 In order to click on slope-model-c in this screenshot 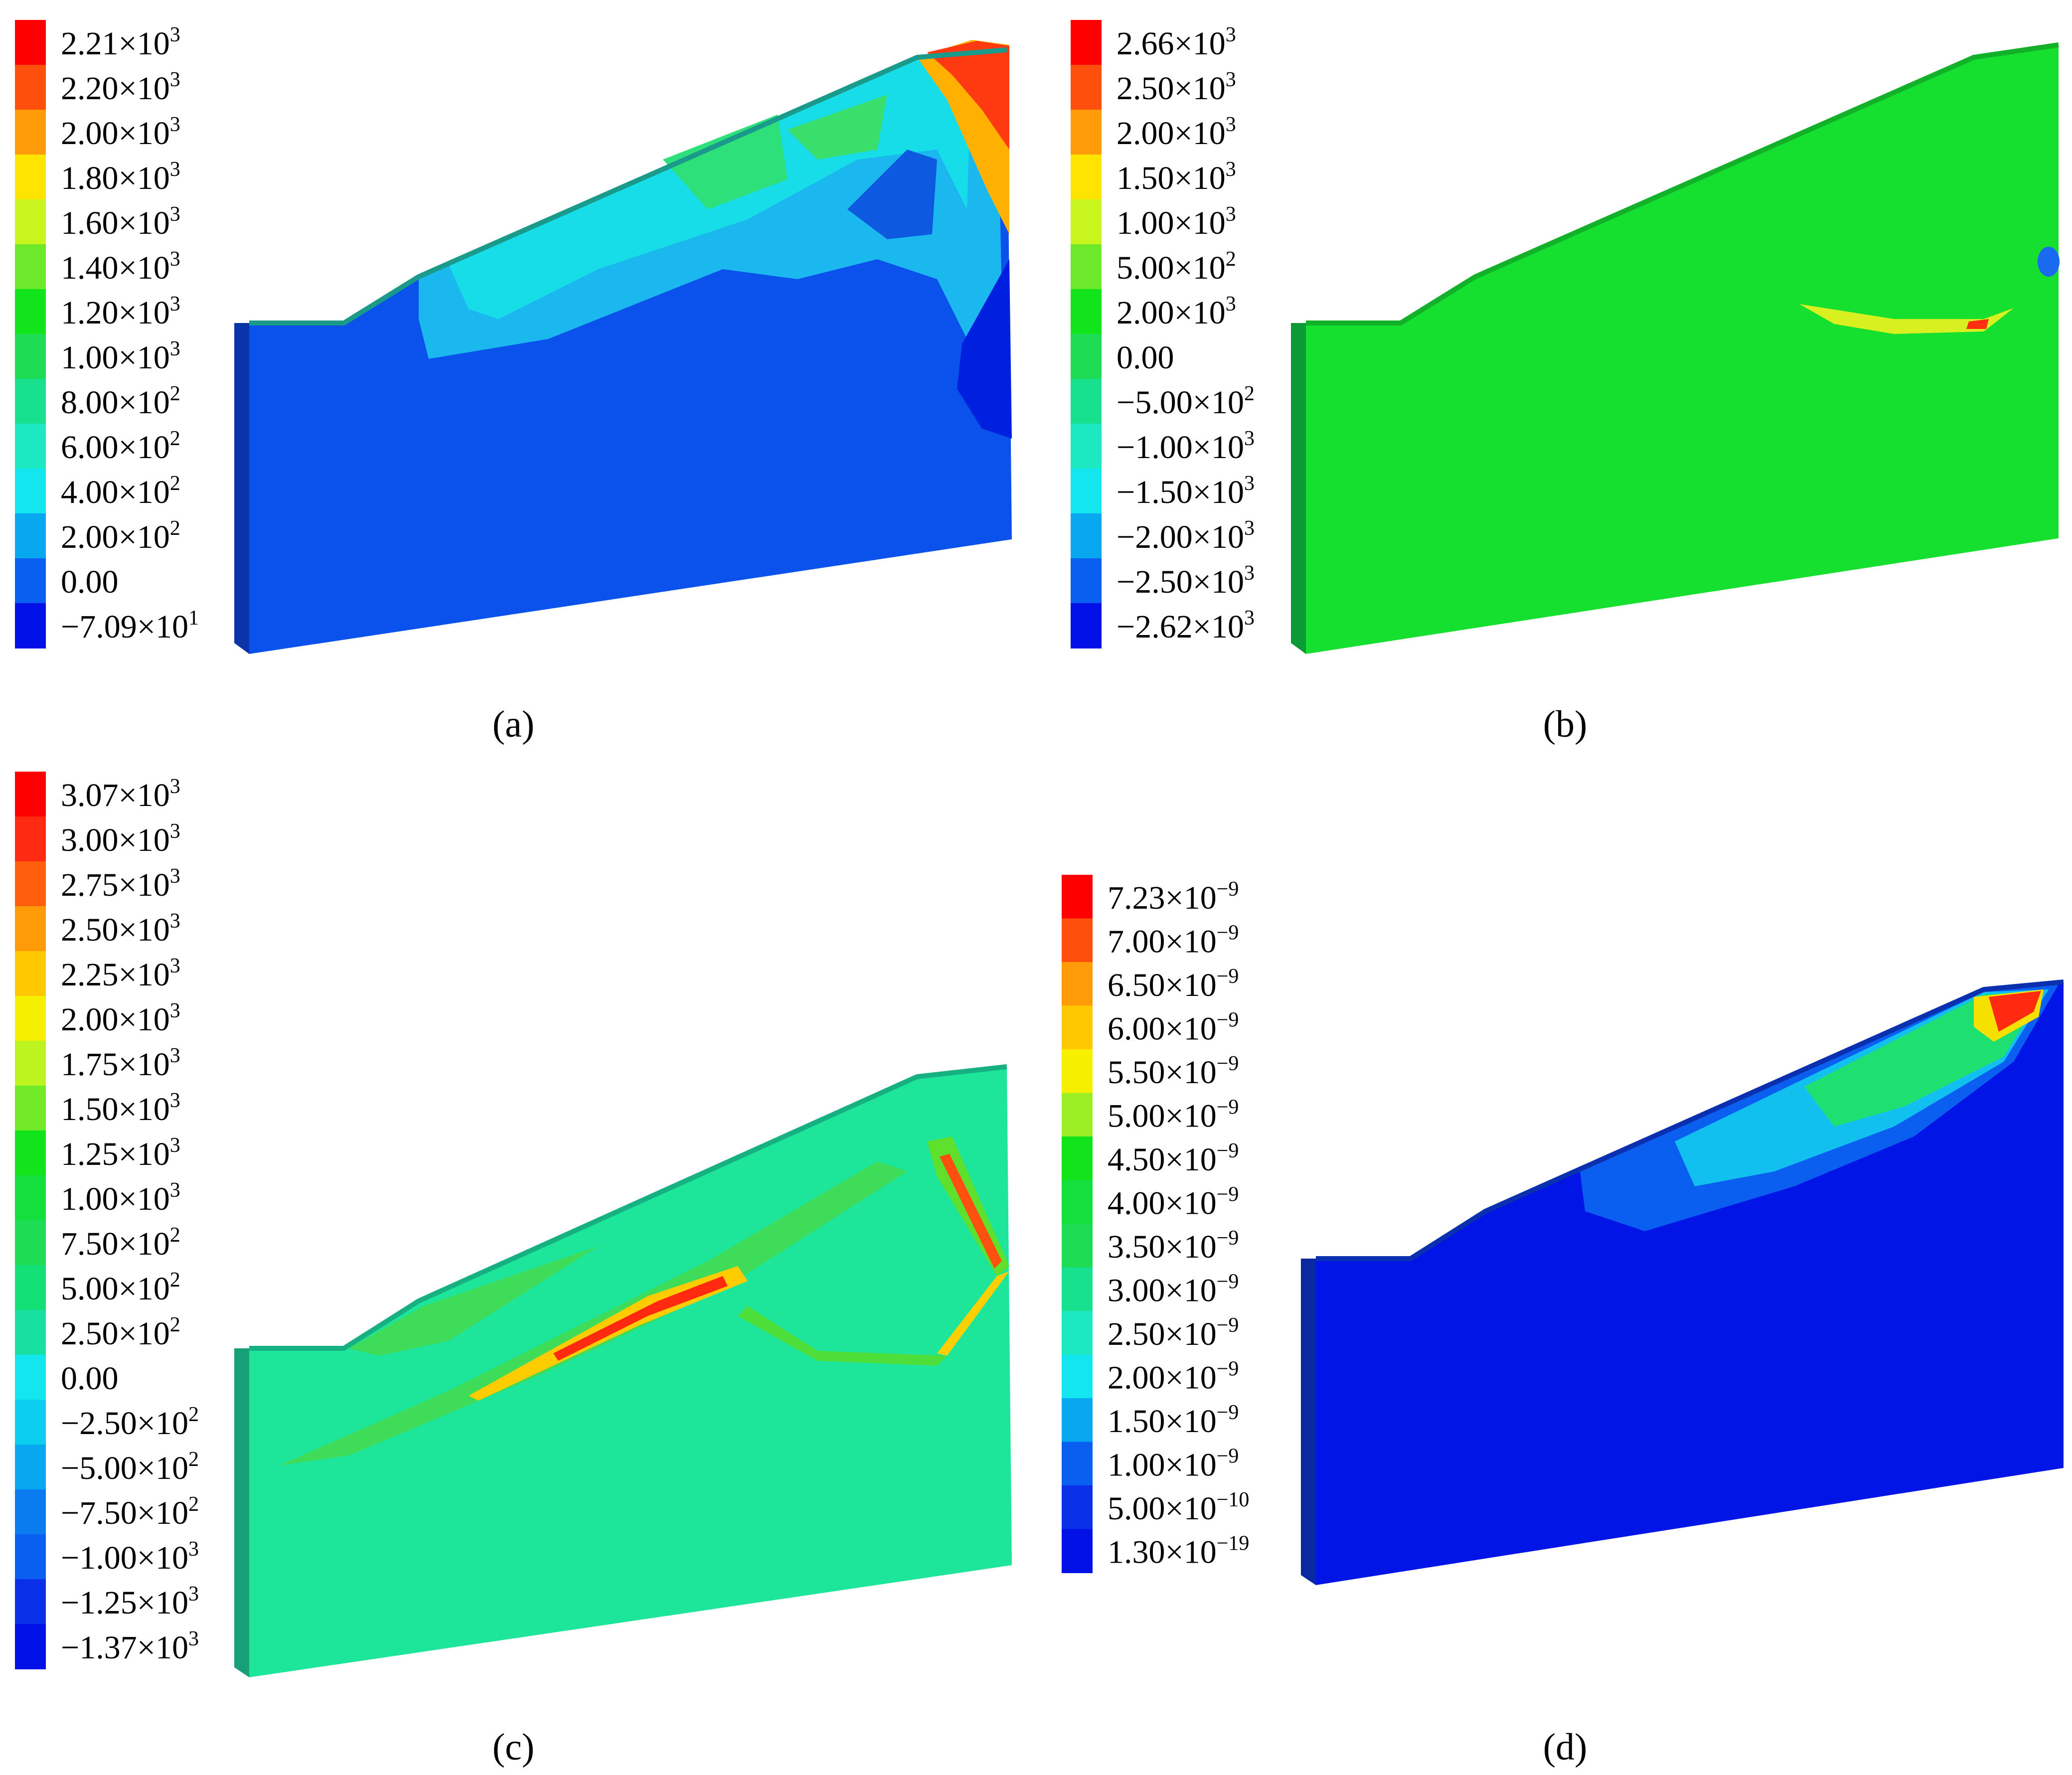, I will do `click(623, 1370)`.